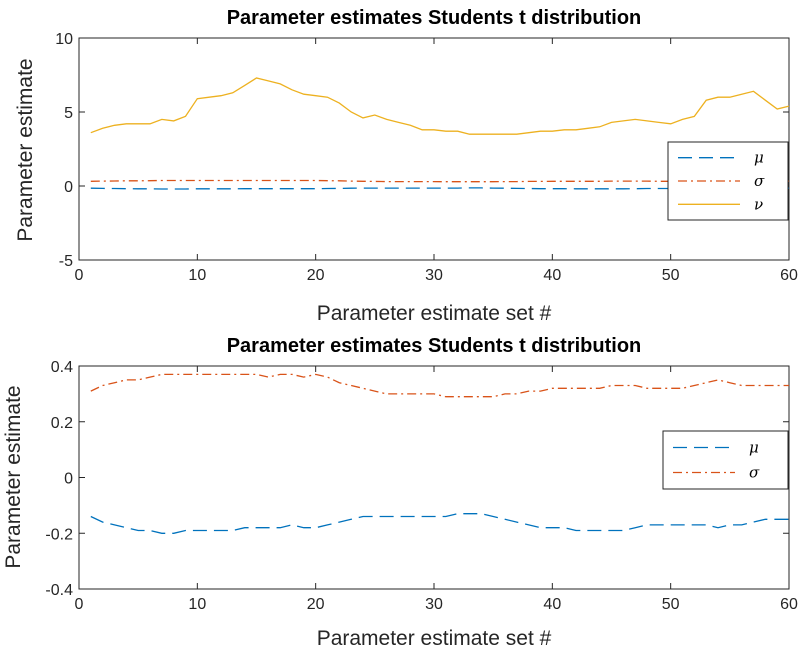 Image resolution: width=806 pixels, height=656 pixels. Describe the element at coordinates (68, 113) in the screenshot. I see `y-tick-label: 5` at that location.